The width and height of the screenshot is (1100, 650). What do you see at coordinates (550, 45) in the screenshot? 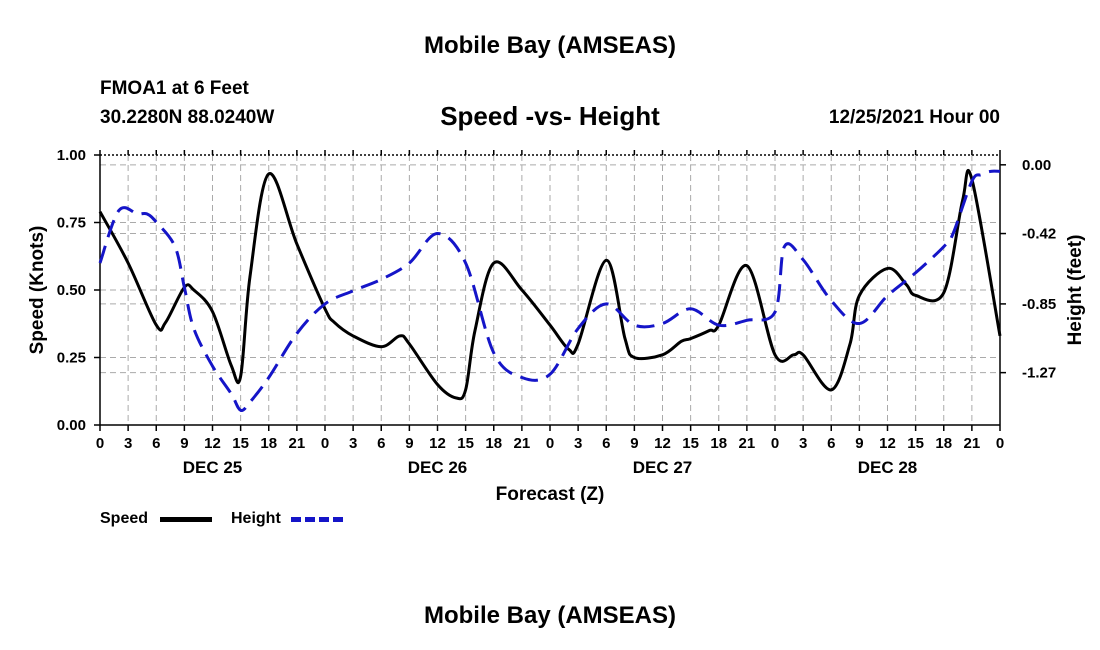
I see `page-title: Mobile Bay (AMSEAS)` at bounding box center [550, 45].